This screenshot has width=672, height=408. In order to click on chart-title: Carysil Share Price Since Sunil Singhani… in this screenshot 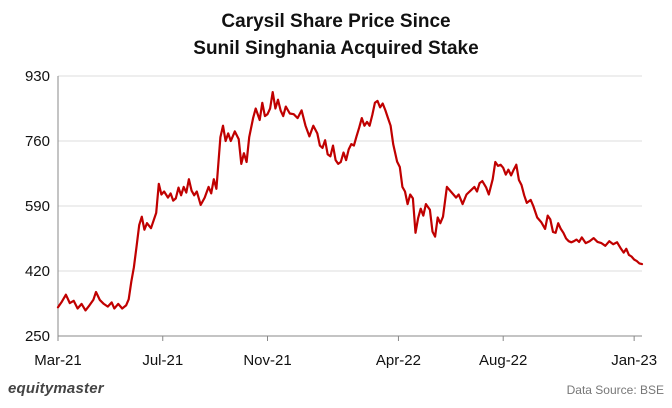, I will do `click(336, 35)`.